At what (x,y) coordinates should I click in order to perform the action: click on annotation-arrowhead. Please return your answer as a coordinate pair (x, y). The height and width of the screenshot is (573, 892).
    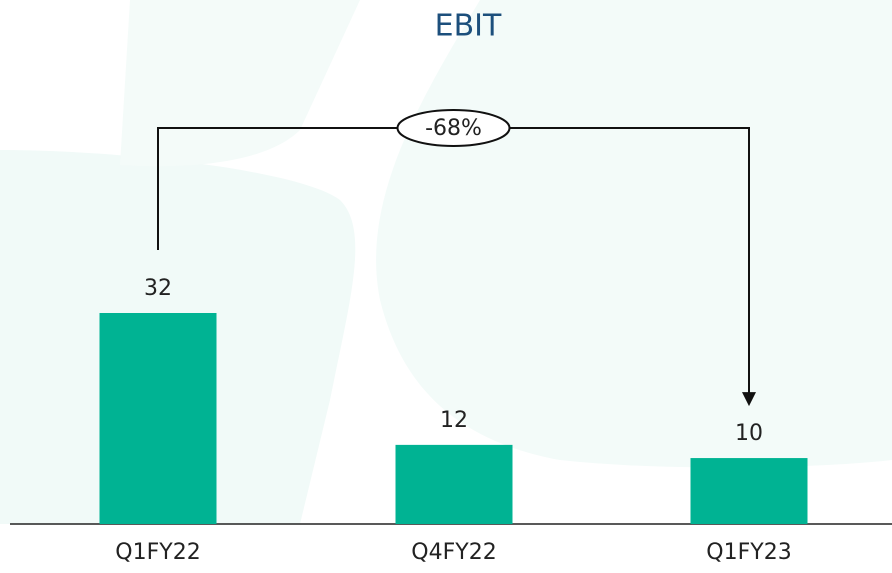
    Looking at the image, I should click on (749, 399).